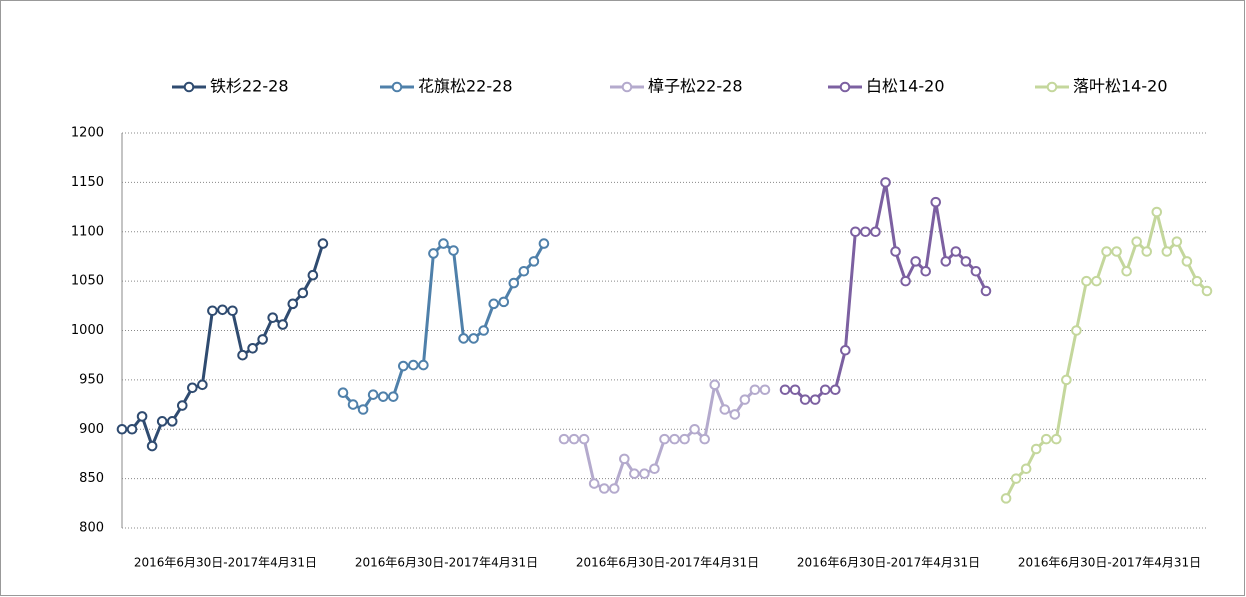 Image resolution: width=1246 pixels, height=597 pixels. What do you see at coordinates (91, 379) in the screenshot?
I see `y-tick-label: 950` at bounding box center [91, 379].